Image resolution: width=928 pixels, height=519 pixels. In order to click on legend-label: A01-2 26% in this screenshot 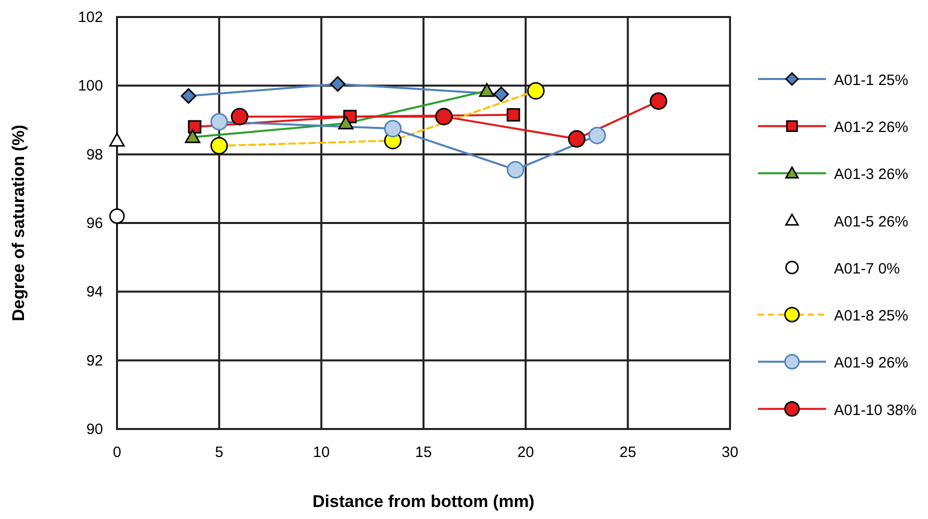, I will do `click(871, 127)`.